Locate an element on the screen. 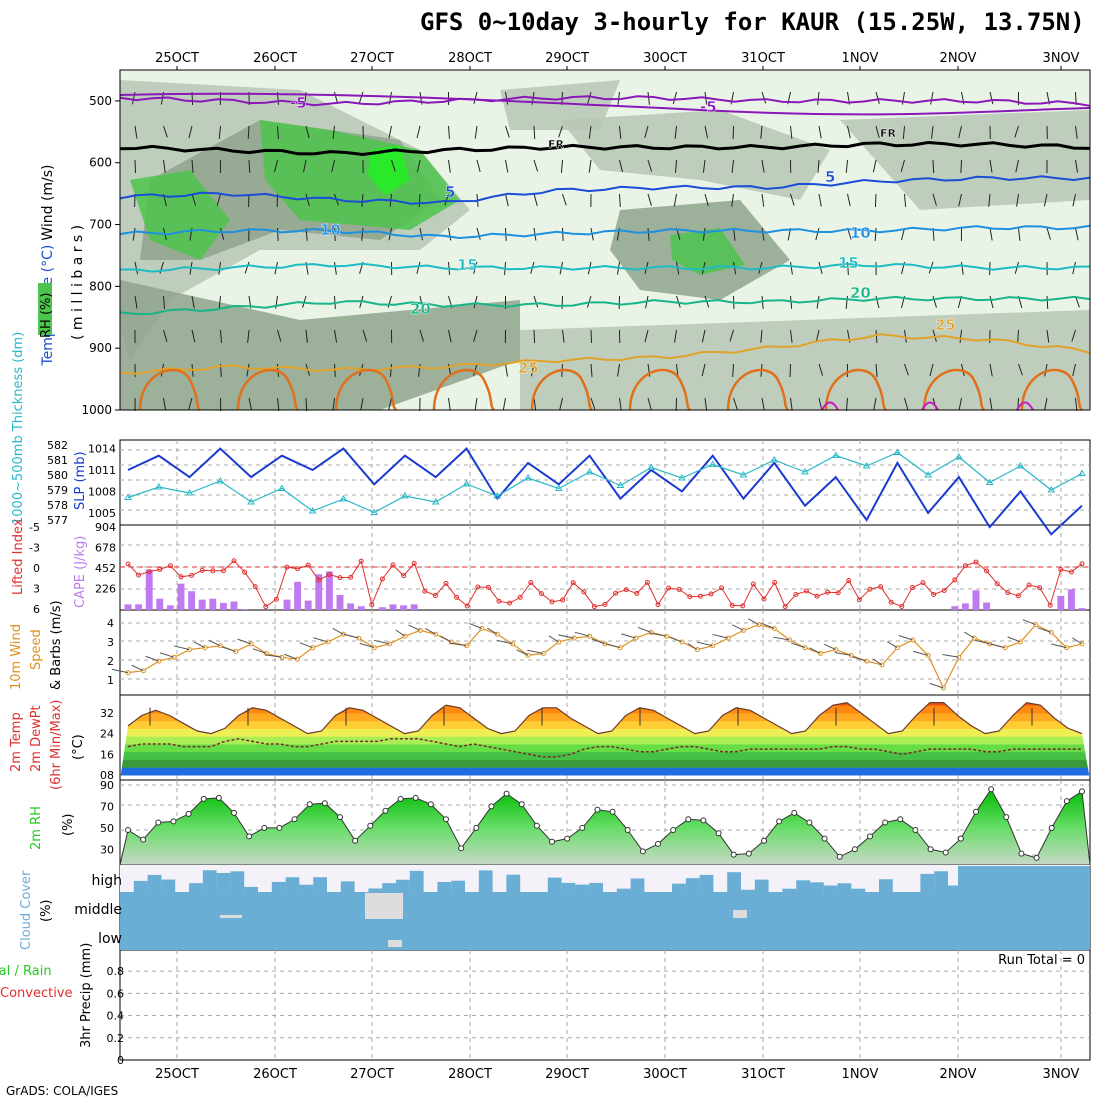 This screenshot has height=1100, width=1100. isotherm--5 is located at coordinates (605, 101).